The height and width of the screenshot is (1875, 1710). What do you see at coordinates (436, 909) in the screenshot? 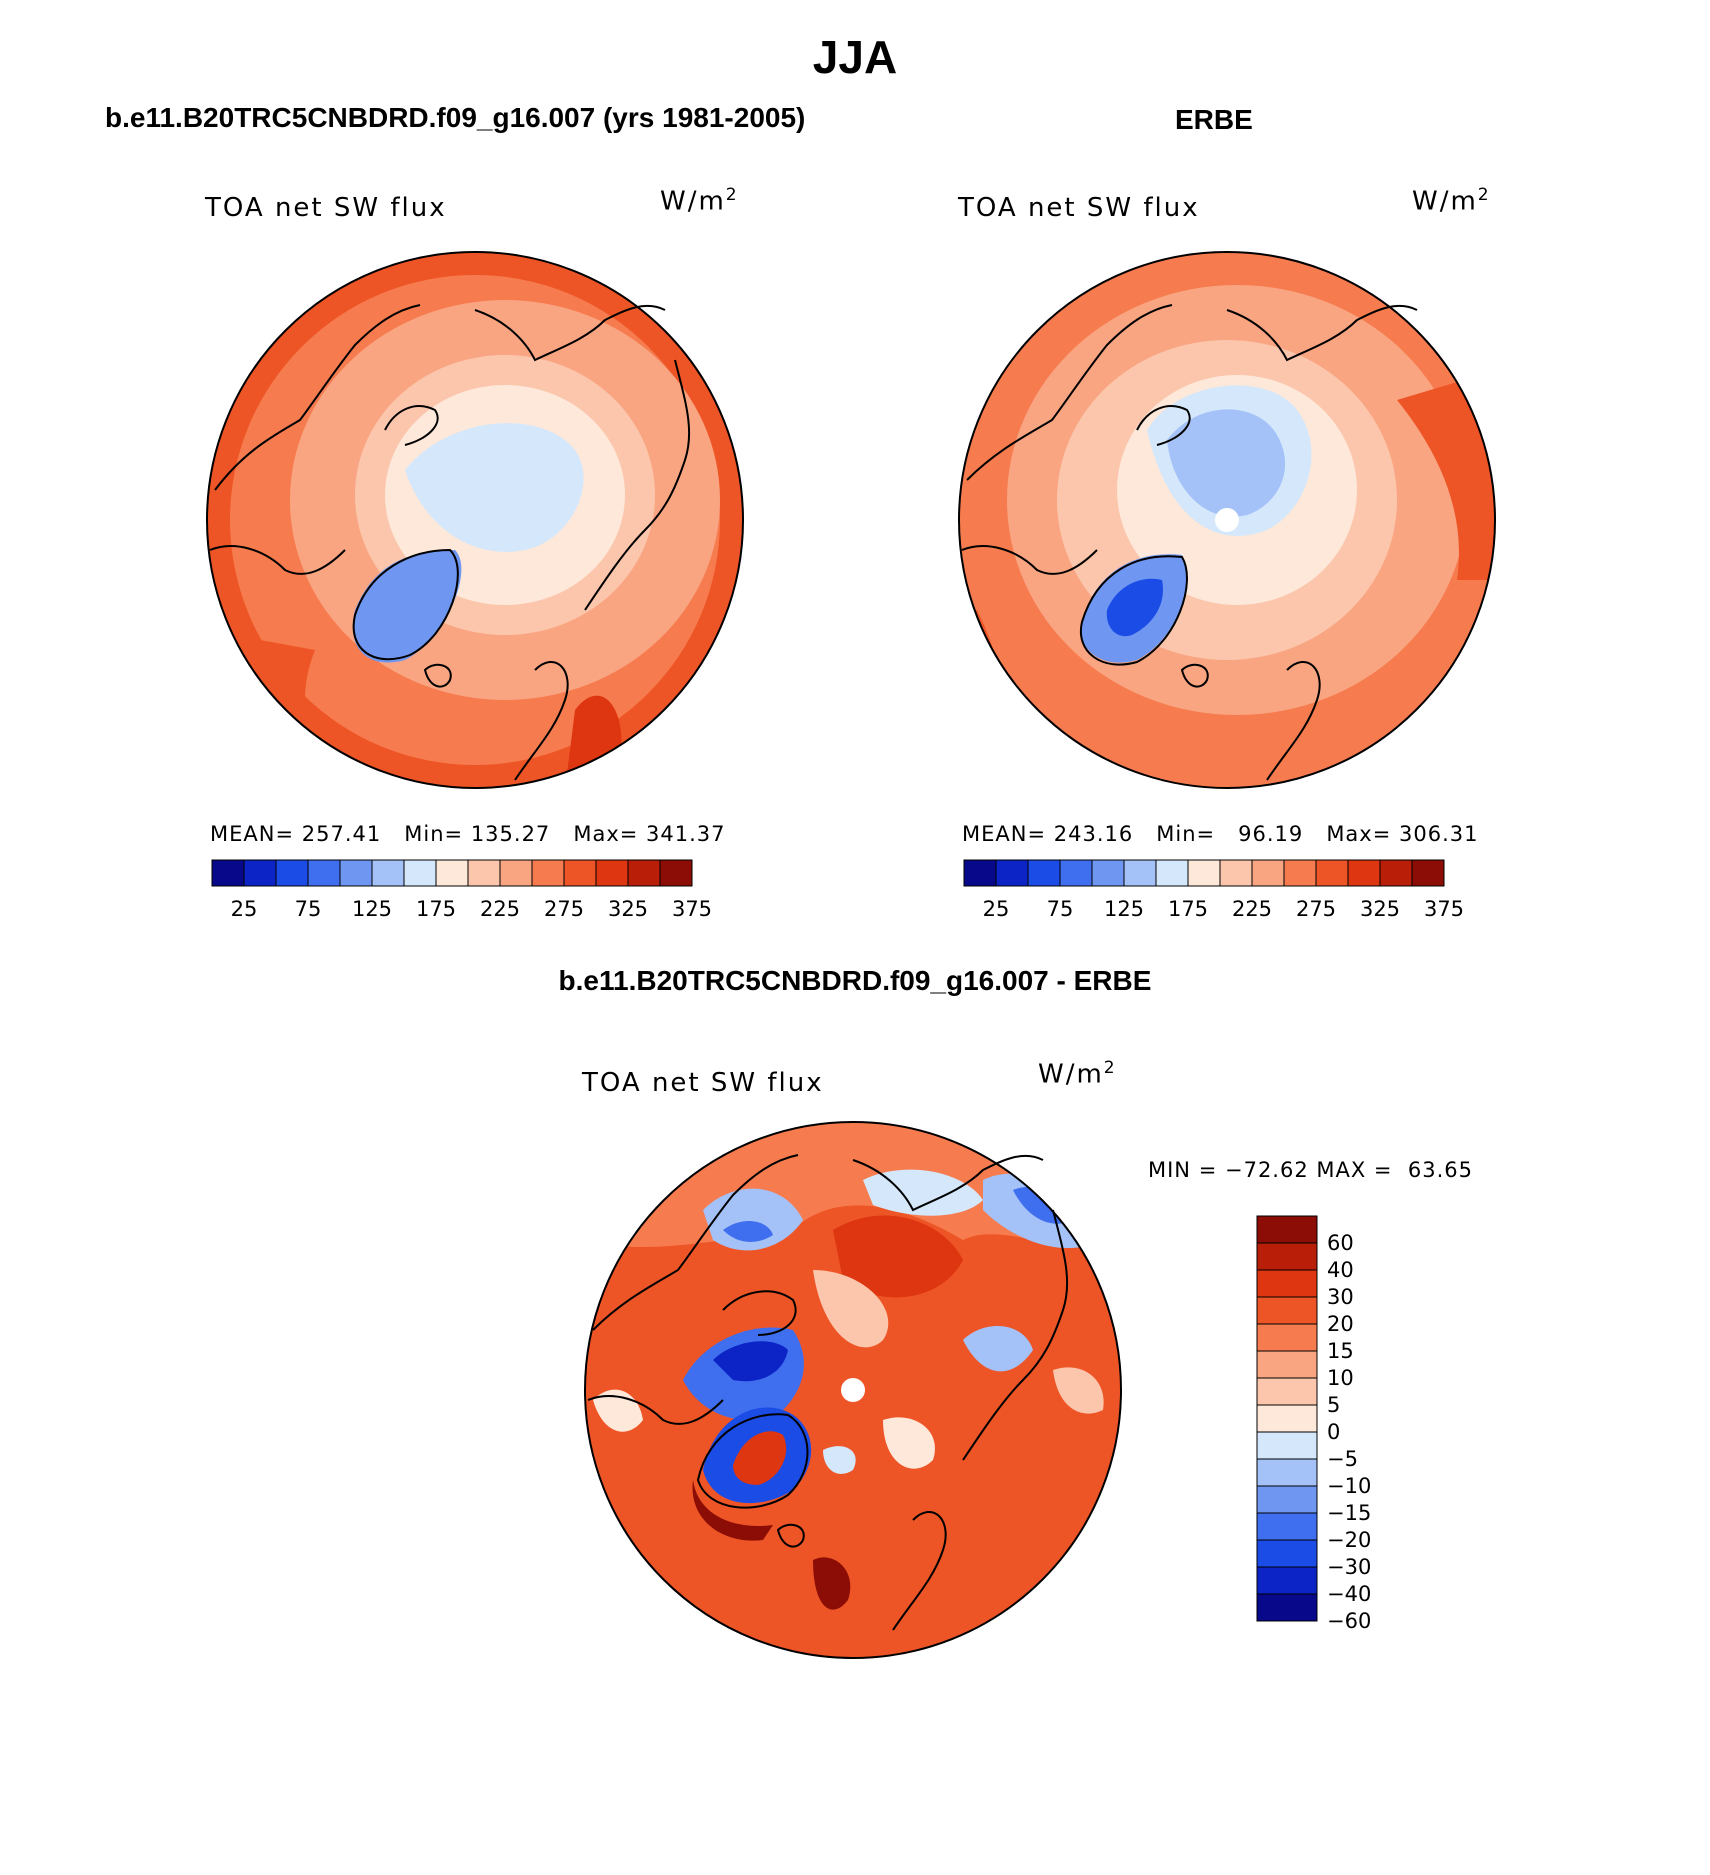
I see `model-colorbar-label: 175` at bounding box center [436, 909].